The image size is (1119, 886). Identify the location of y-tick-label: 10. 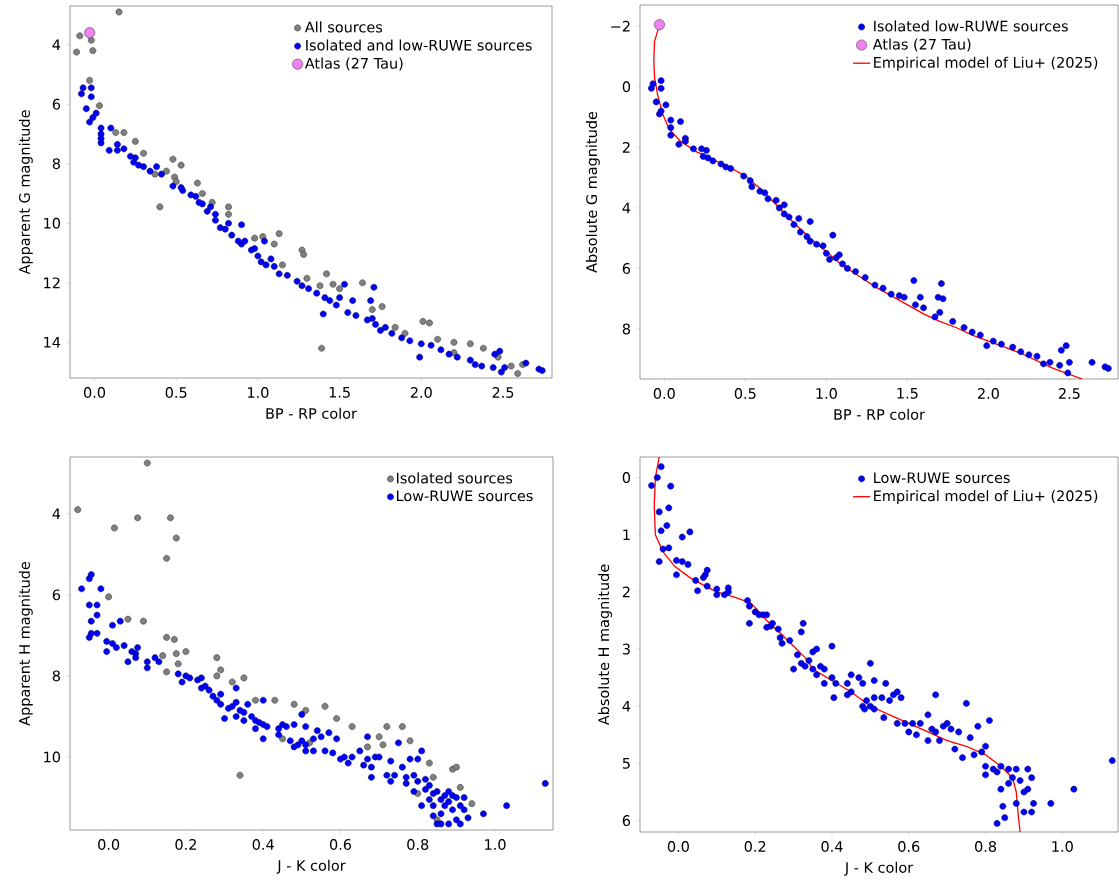
(52, 223).